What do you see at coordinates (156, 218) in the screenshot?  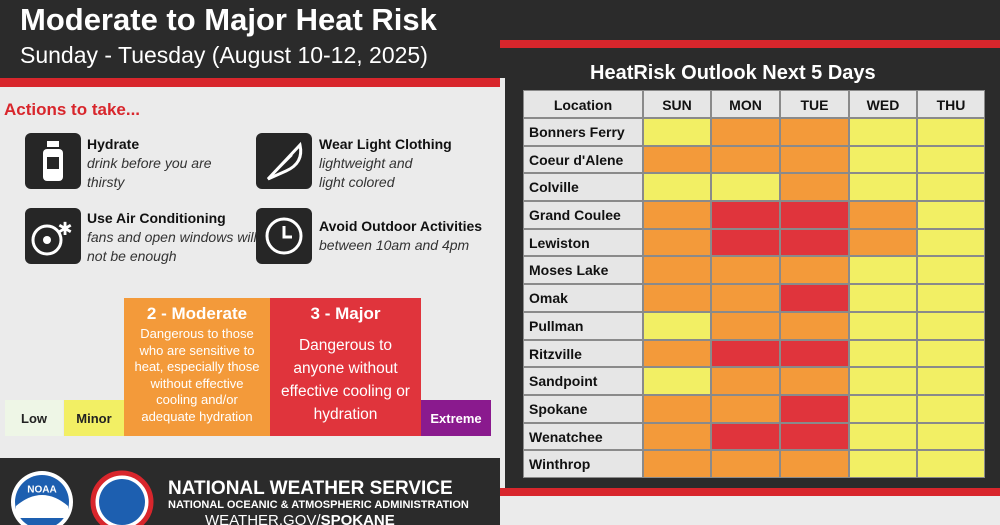 I see `action-title: Use Air Conditioning` at bounding box center [156, 218].